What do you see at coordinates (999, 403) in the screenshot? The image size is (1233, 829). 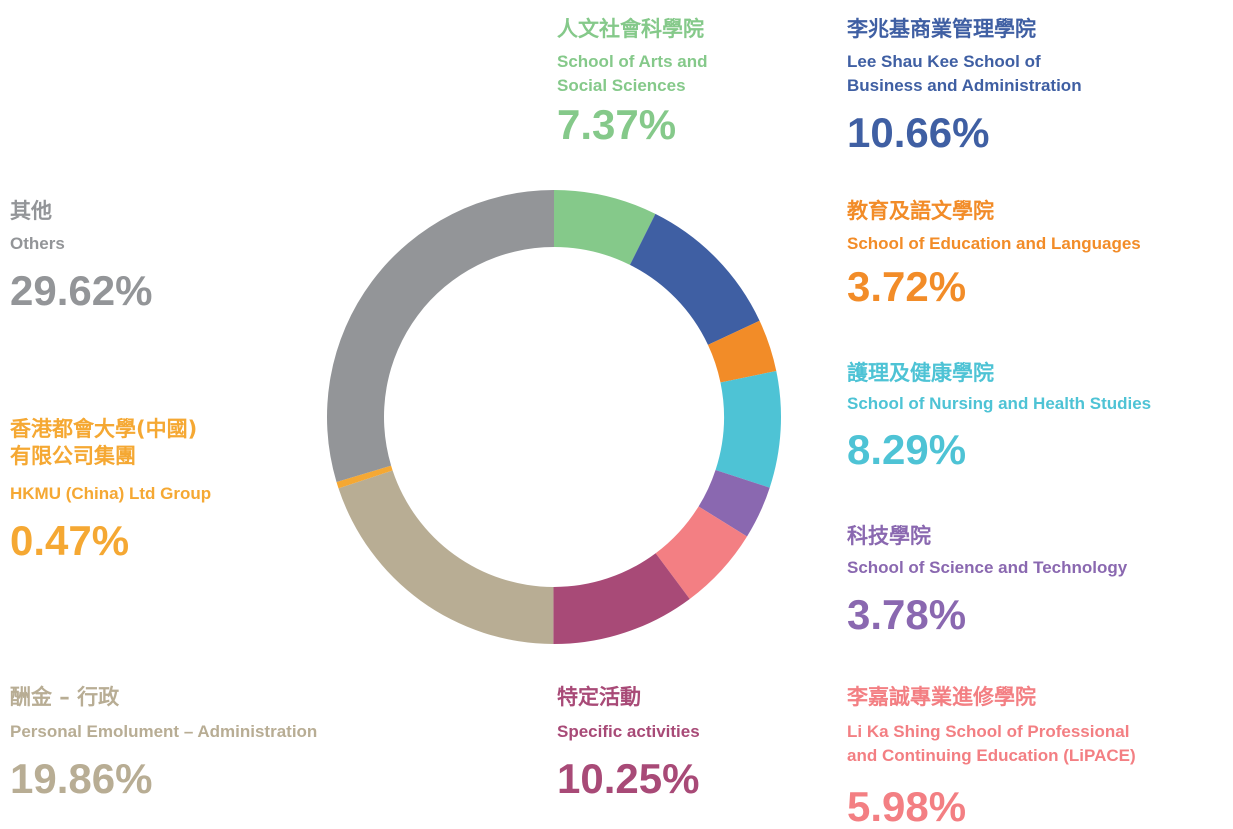 I see `label-en: School of Nursing and Health Studies` at bounding box center [999, 403].